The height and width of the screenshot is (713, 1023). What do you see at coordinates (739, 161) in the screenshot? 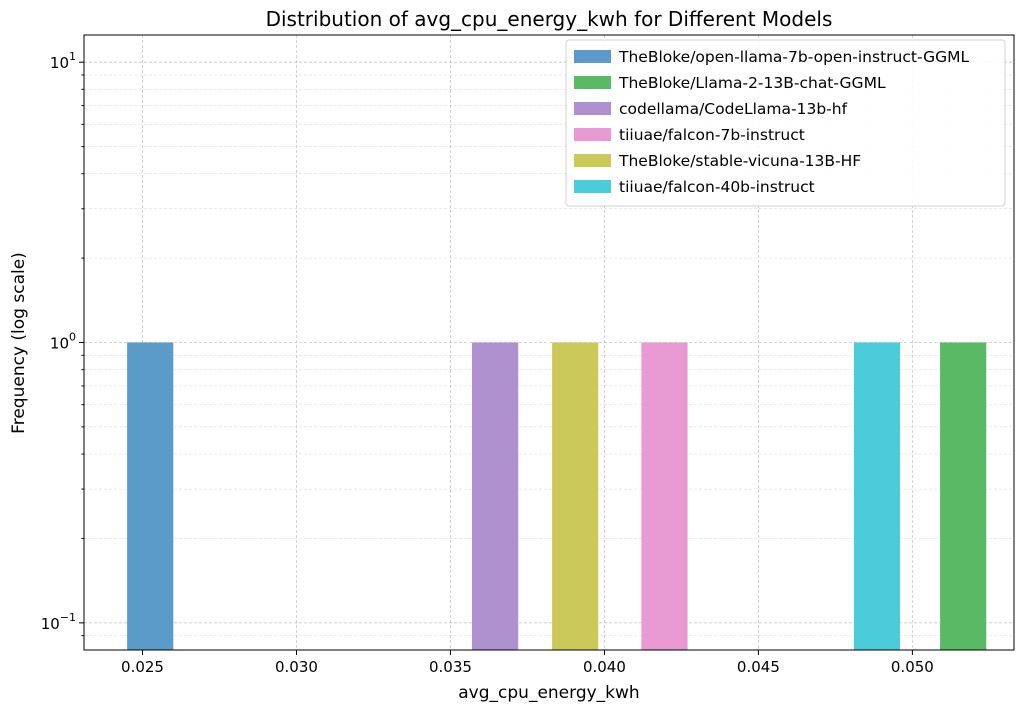
I see `legend-label: TheBloke/stable-vicuna-13B-HF` at bounding box center [739, 161].